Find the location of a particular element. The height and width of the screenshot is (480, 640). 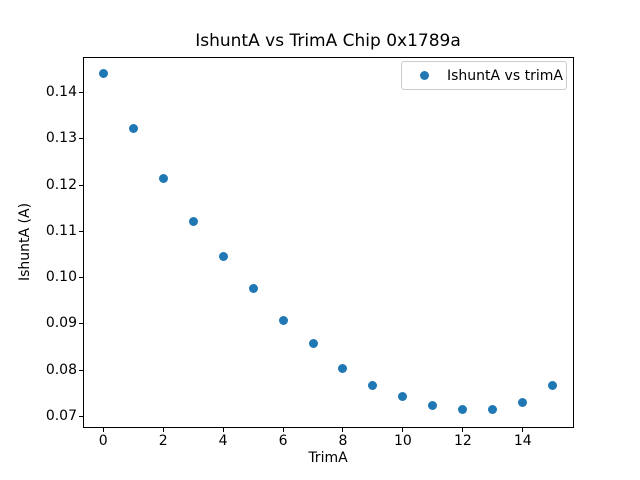

legend-label: IshuntA vs trimA is located at coordinates (505, 75).